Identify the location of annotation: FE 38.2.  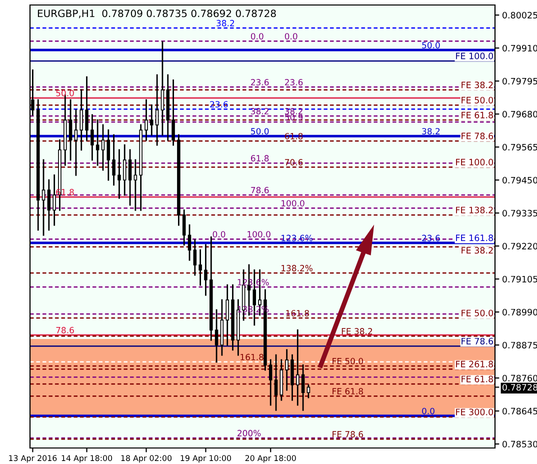
(357, 331).